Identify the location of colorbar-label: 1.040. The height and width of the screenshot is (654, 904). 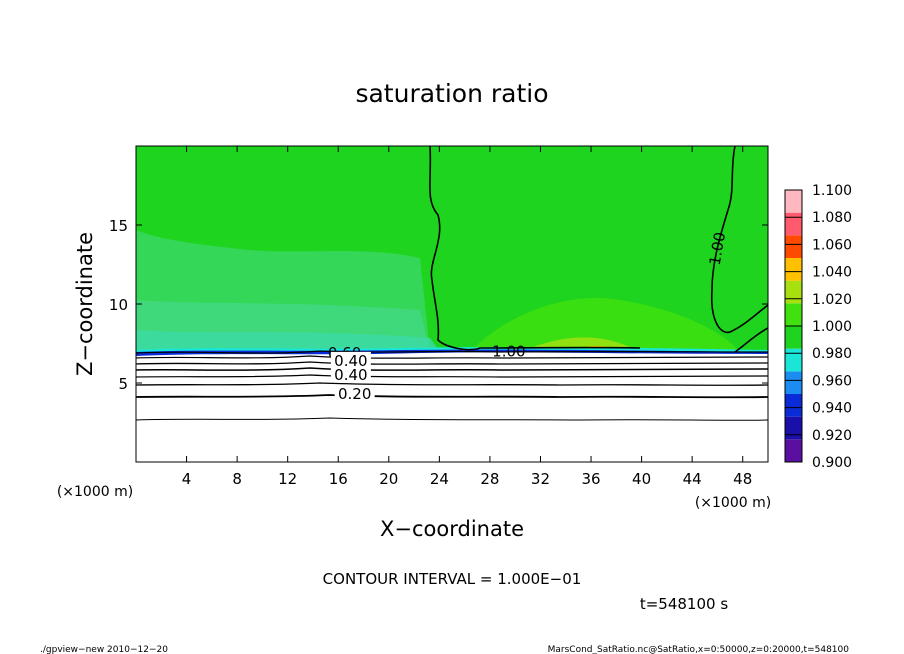
(832, 273).